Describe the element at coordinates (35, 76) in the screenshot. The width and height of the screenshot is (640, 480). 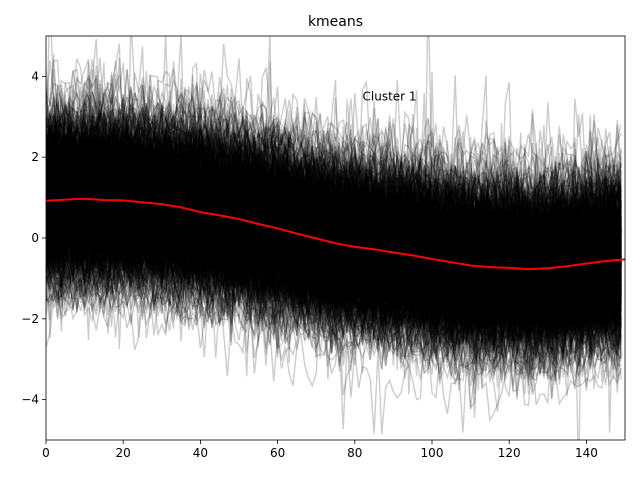
I see `y-tick-label: 4` at that location.